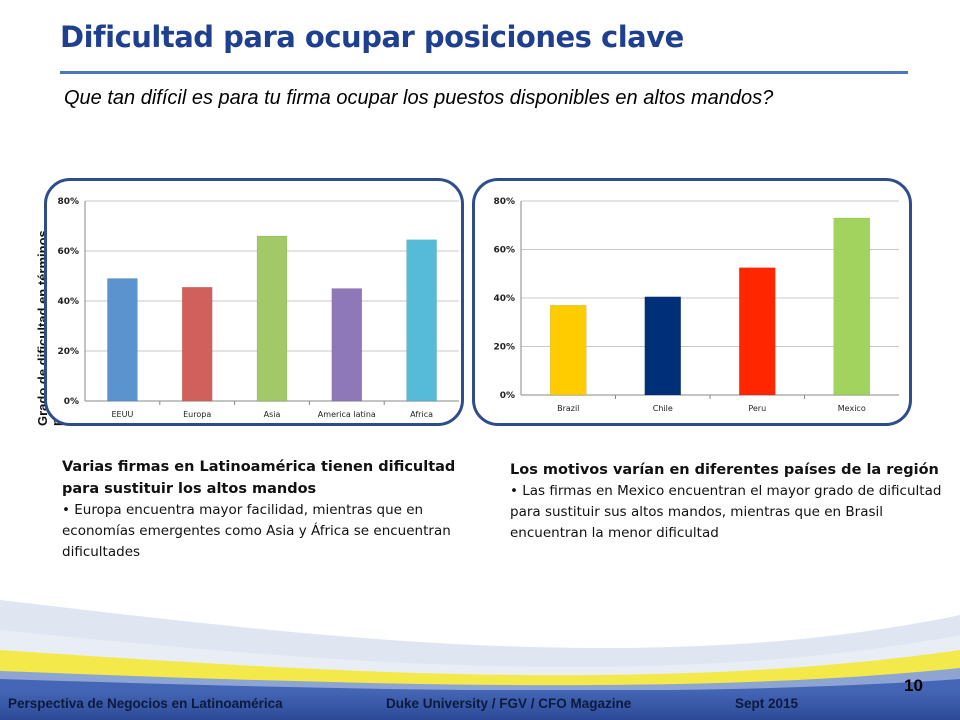  What do you see at coordinates (480, 647) in the screenshot?
I see `footer-wave-decoration` at bounding box center [480, 647].